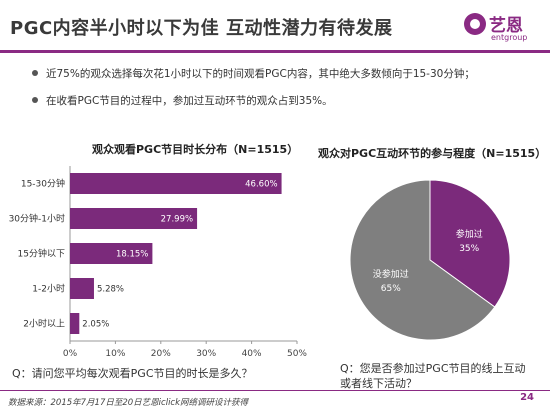 Image resolution: width=550 pixels, height=413 pixels. I want to click on data-label: 2.05%, so click(95, 325).